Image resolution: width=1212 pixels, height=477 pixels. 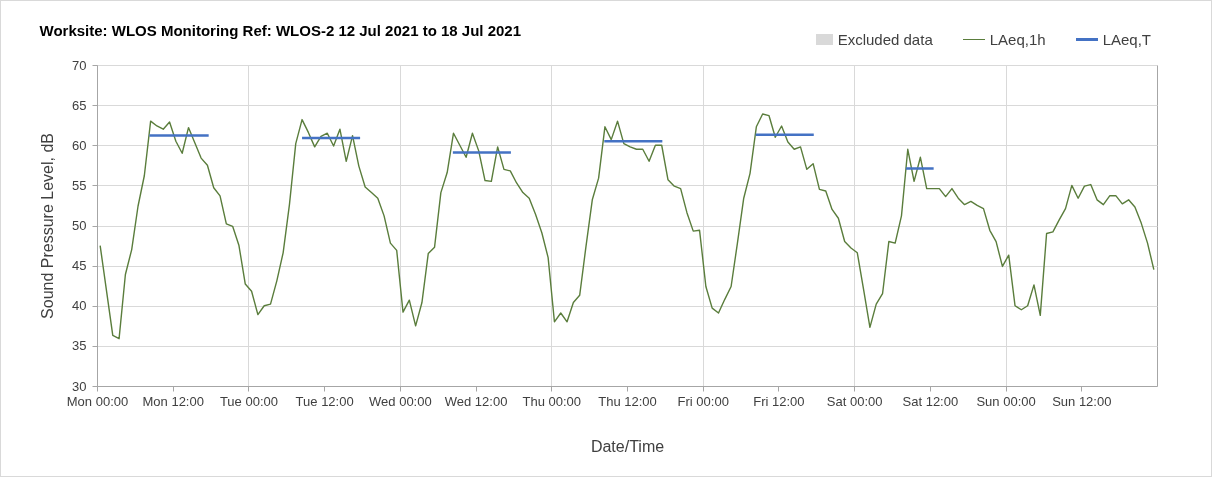 I want to click on y-axis-title: Sound Pressure Level, dB, so click(x=48, y=226).